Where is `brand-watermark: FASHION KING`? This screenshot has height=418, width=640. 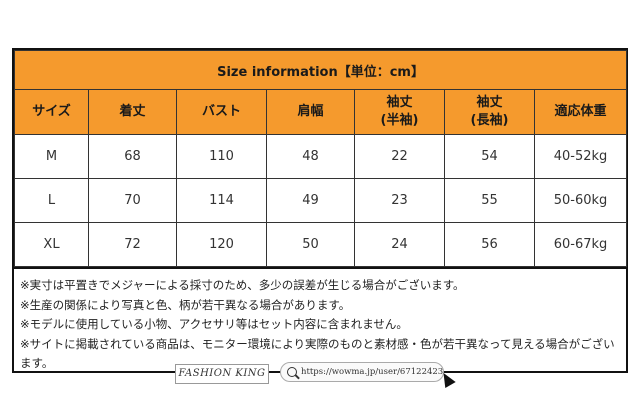
brand-watermark: FASHION KING is located at coordinates (222, 374).